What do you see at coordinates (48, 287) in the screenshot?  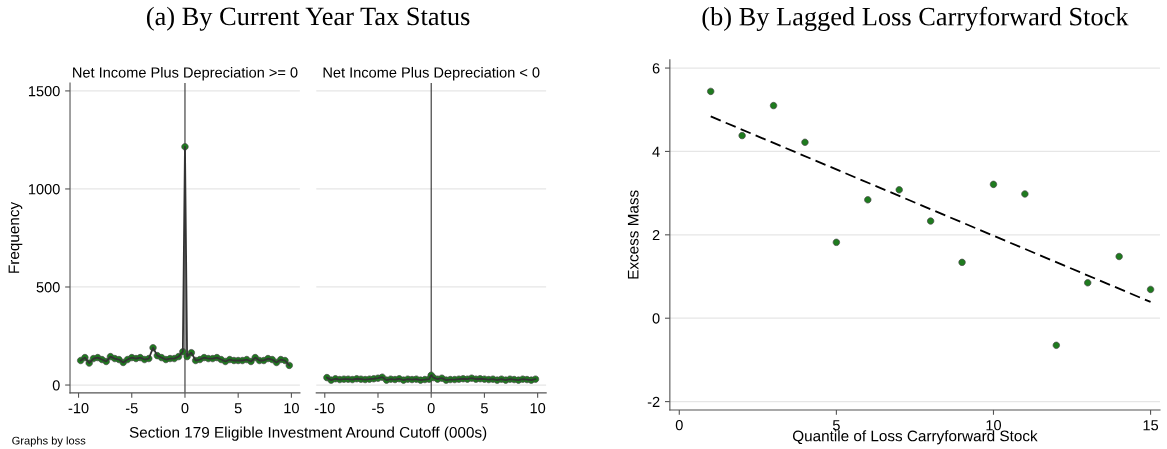 I see `y-tick-label: 500` at bounding box center [48, 287].